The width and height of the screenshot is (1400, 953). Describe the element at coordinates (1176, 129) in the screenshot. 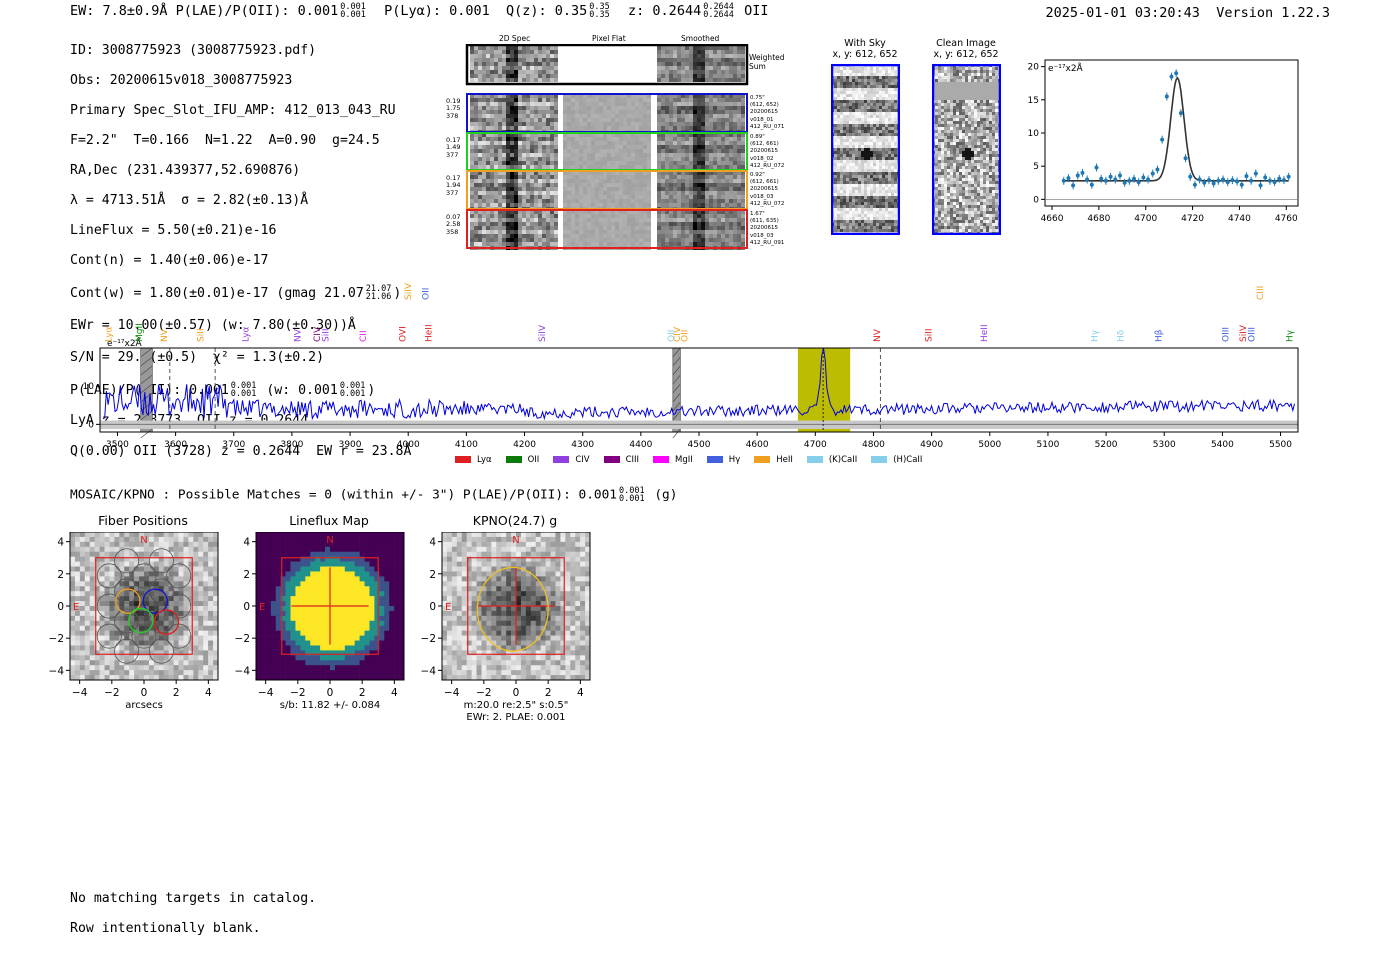

I see `fit-model-curve` at that location.